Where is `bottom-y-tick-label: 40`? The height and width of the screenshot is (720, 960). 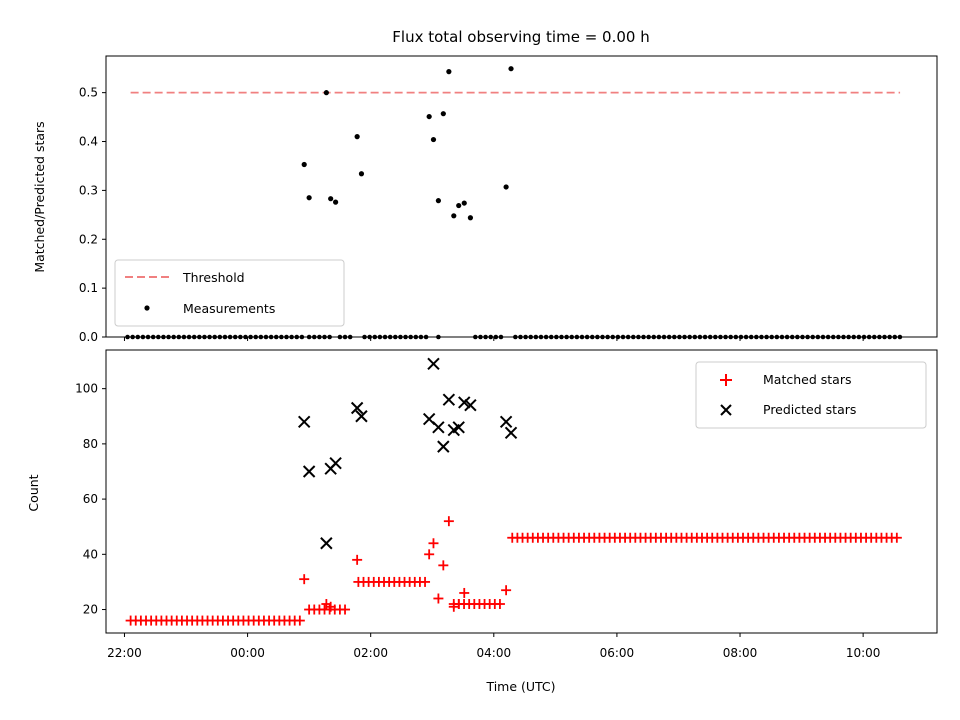
bottom-y-tick-label: 40 is located at coordinates (90, 554).